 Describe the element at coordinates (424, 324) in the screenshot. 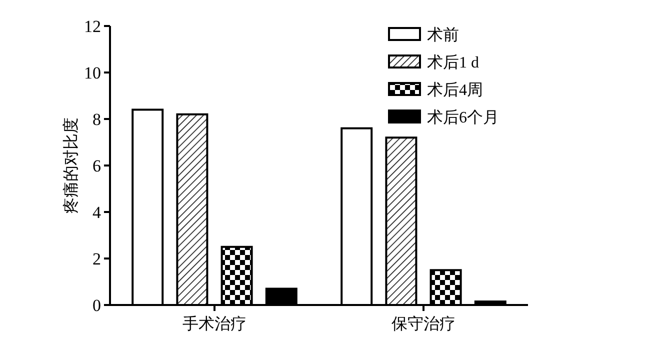

I see `x-tick-label: 保守治疗` at that location.